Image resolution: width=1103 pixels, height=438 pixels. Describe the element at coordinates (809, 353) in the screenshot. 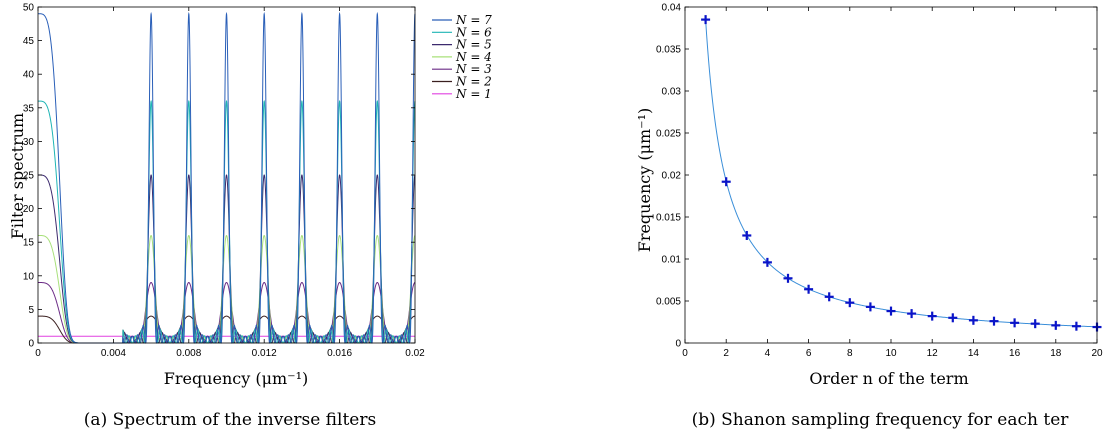

I see `panel-b-x-tick-label: 6` at that location.